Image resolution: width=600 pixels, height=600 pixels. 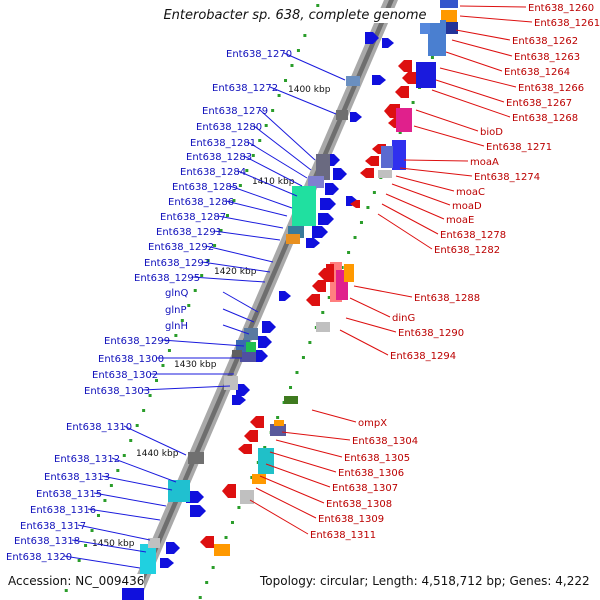 I want to click on forward-gene-label: Ent638_1291, so click(x=189, y=232).